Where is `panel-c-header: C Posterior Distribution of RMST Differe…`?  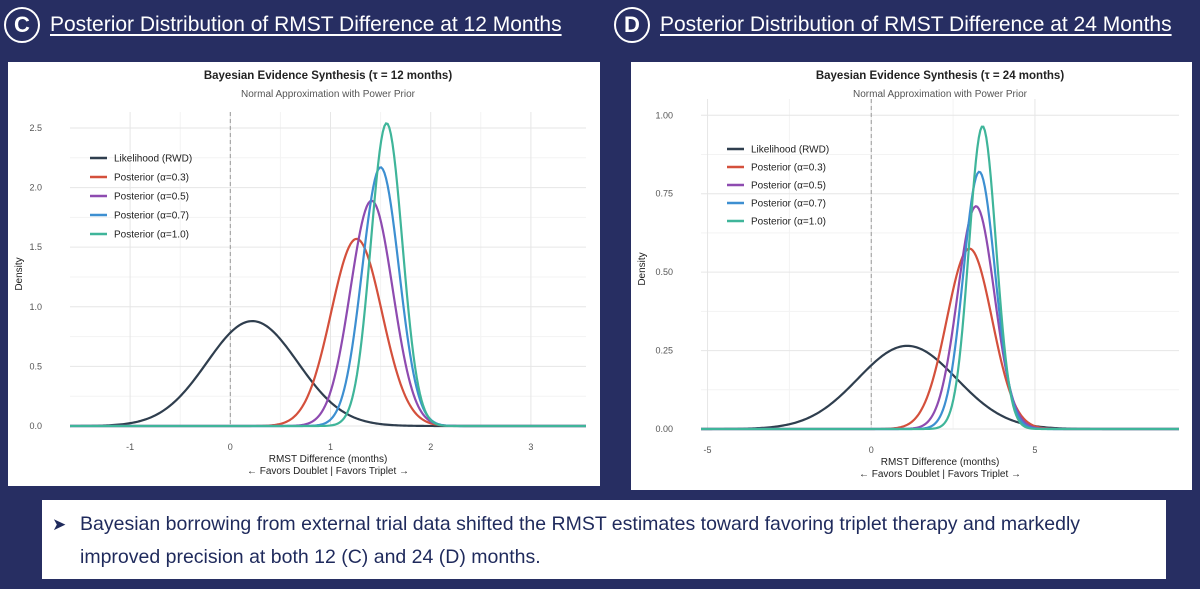 panel-c-header: C Posterior Distribution of RMST Differe… is located at coordinates (283, 25).